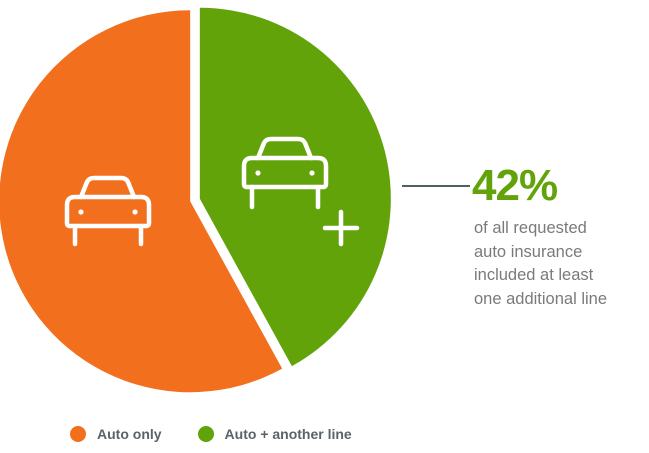  Describe the element at coordinates (541, 298) in the screenshot. I see `callout-text-line: one additional line` at that location.